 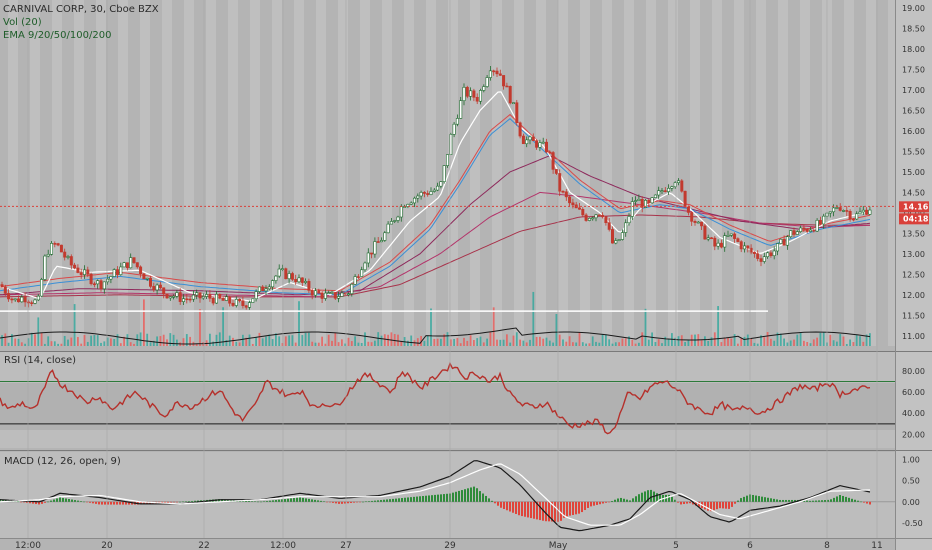 I want to click on rsi-axis: 80.00 60.00 40.00 20.00, so click(x=913, y=403).